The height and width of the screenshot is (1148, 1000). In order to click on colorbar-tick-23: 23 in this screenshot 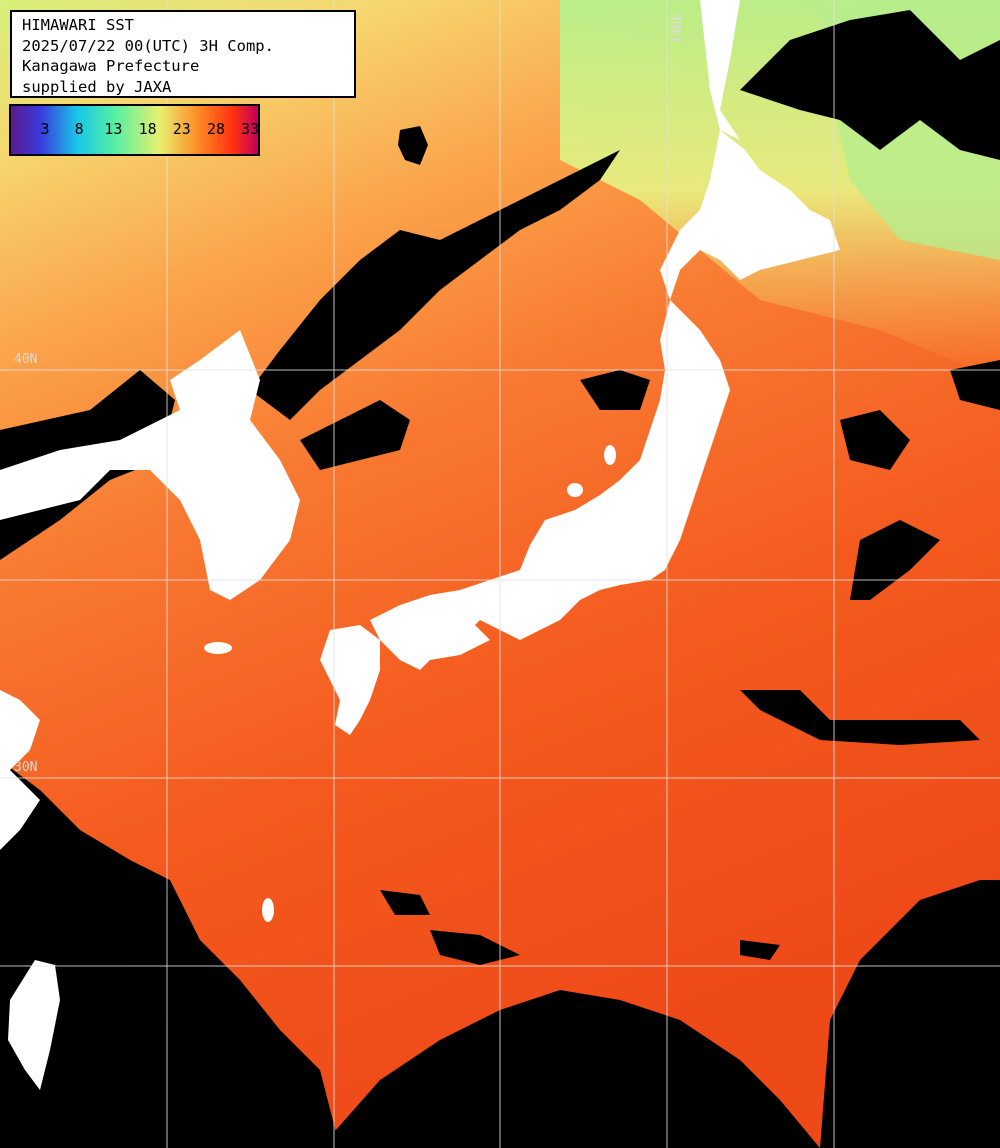, I will do `click(181, 129)`.